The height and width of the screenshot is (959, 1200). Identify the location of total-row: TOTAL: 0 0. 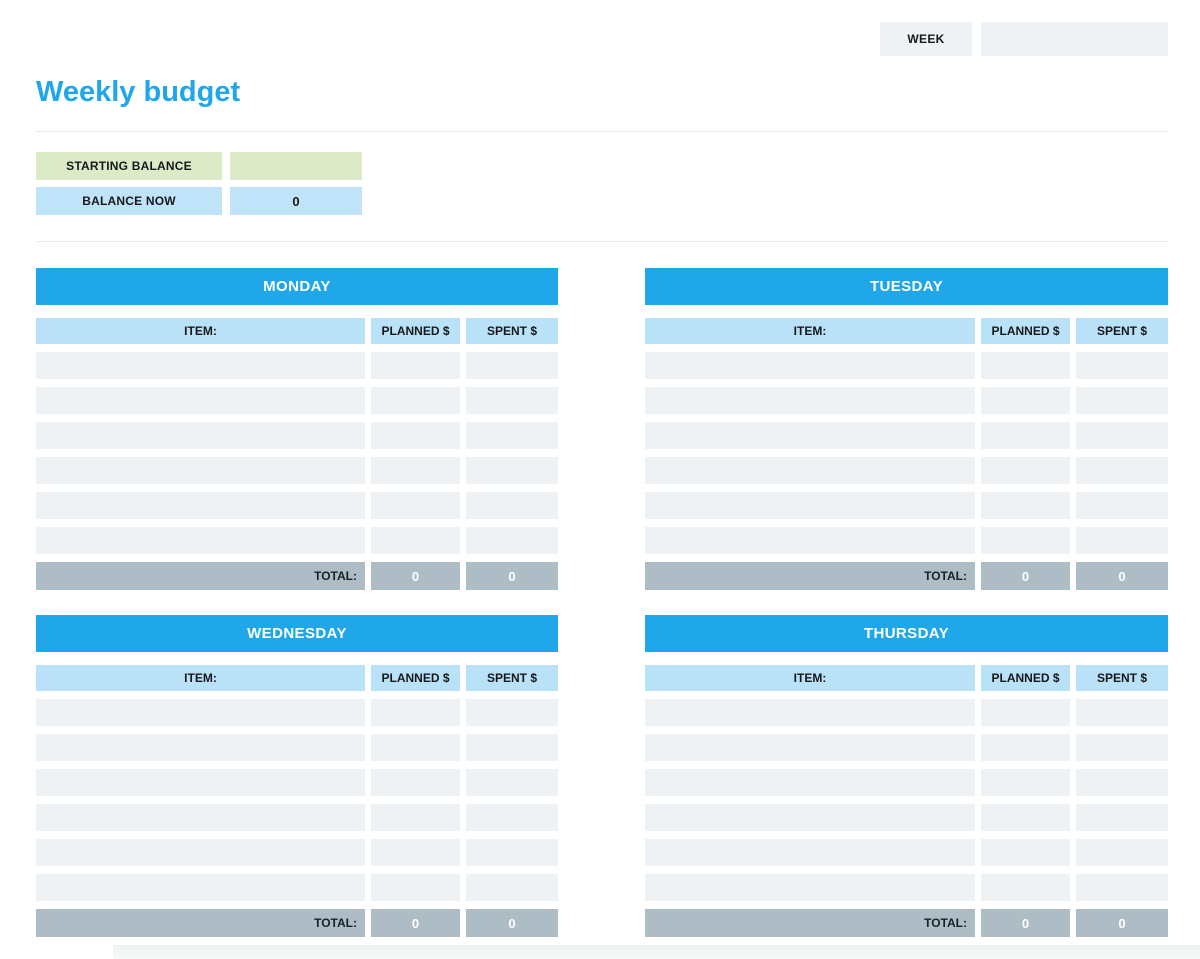
(297, 576).